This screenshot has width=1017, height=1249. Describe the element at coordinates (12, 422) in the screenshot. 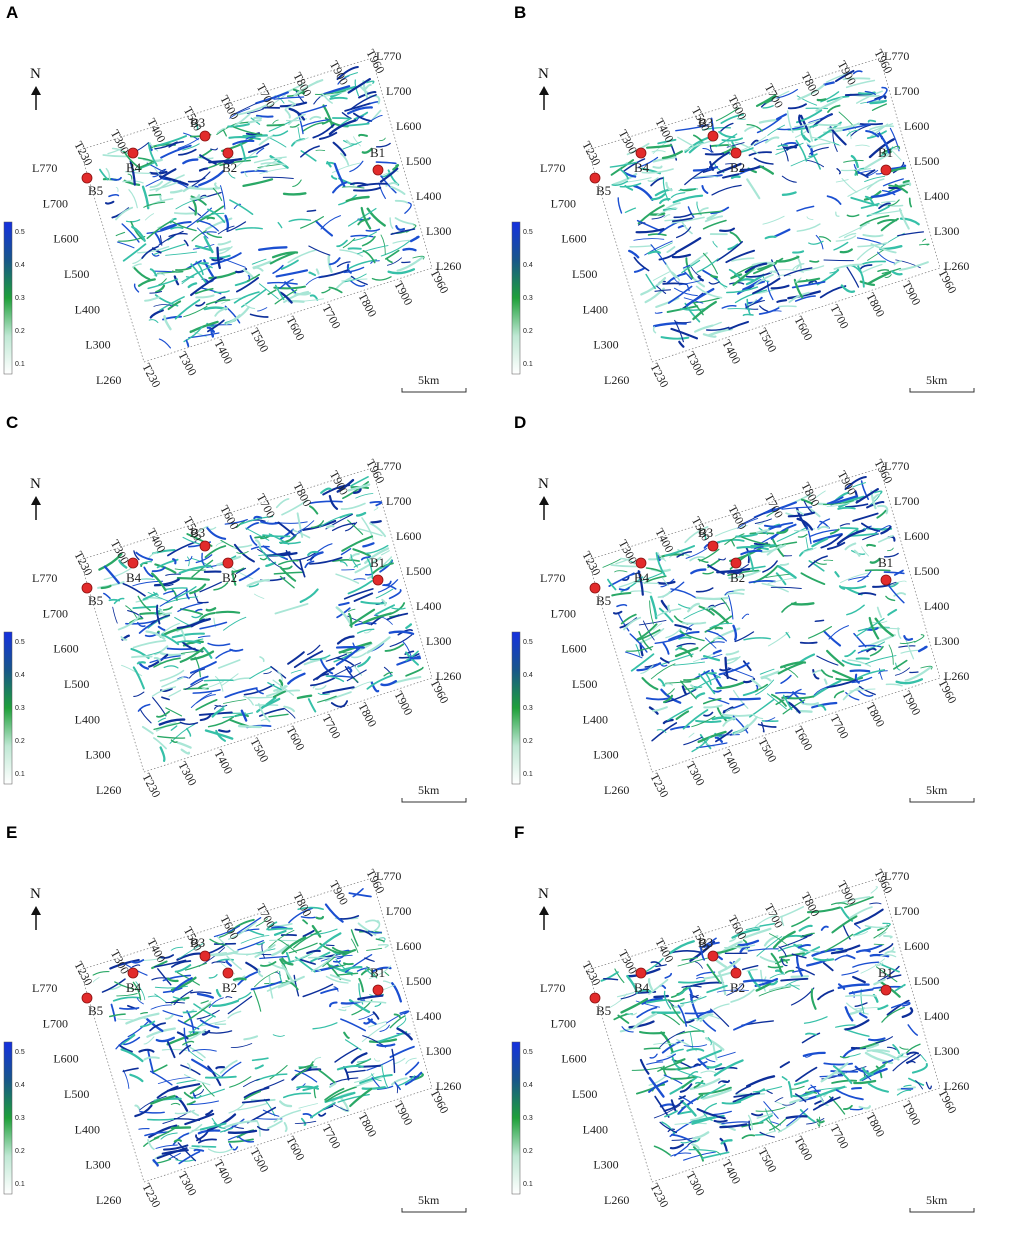

I see `panel-label: C` at that location.